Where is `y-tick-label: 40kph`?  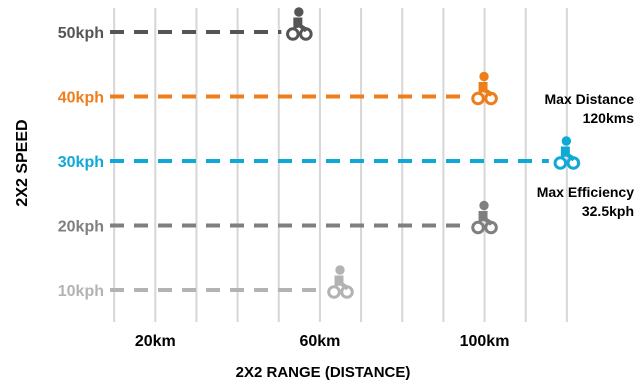
y-tick-label: 40kph is located at coordinates (81, 98).